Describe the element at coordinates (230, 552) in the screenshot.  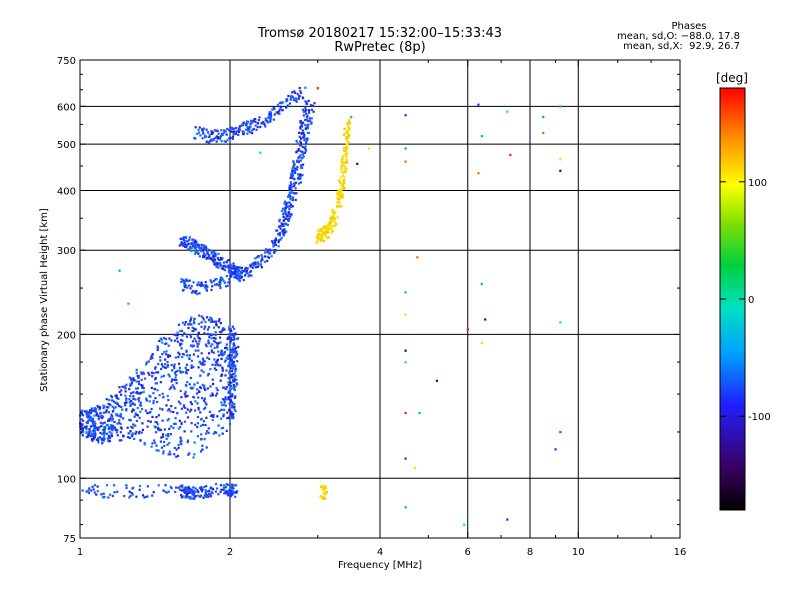
I see `x-tick-label: 2` at that location.